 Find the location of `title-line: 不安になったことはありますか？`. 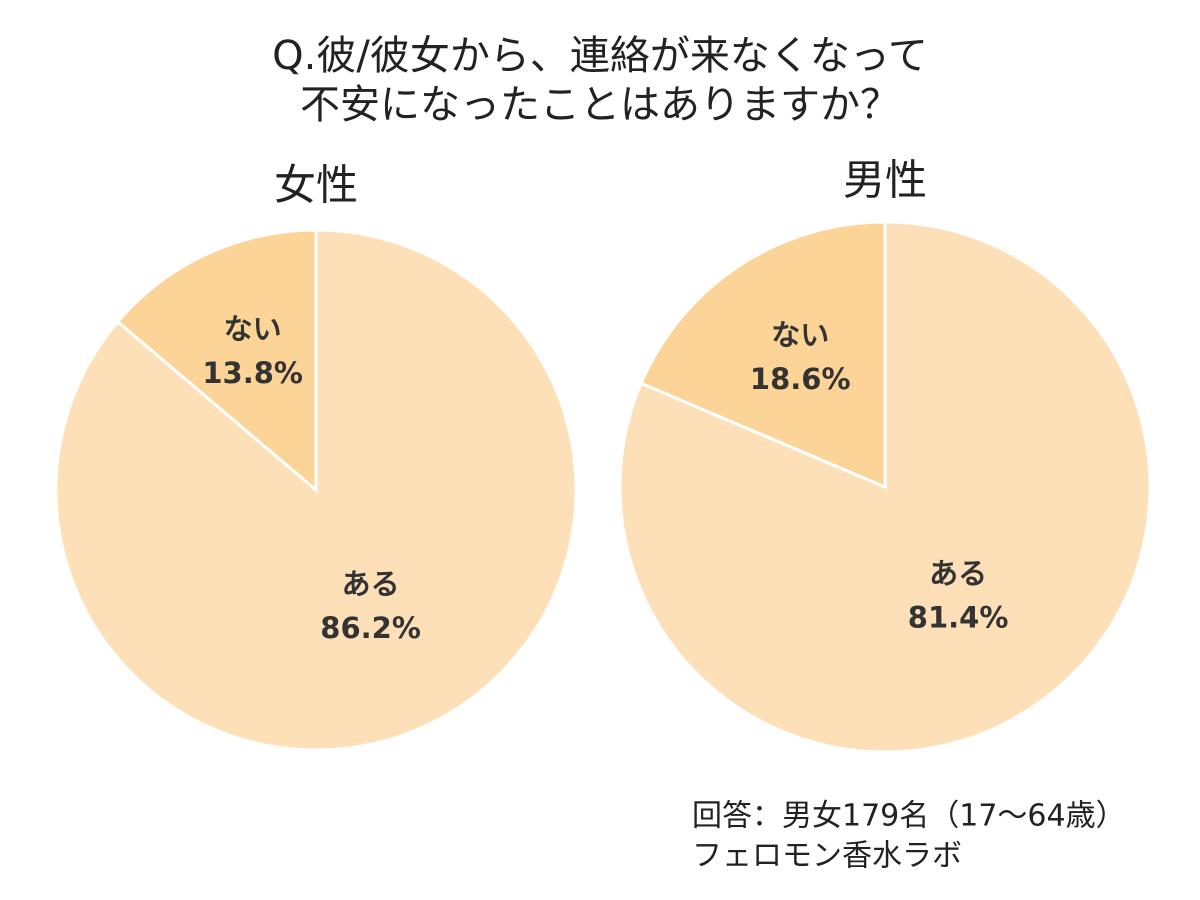

title-line: 不安になったことはありますか？ is located at coordinates (600, 105).